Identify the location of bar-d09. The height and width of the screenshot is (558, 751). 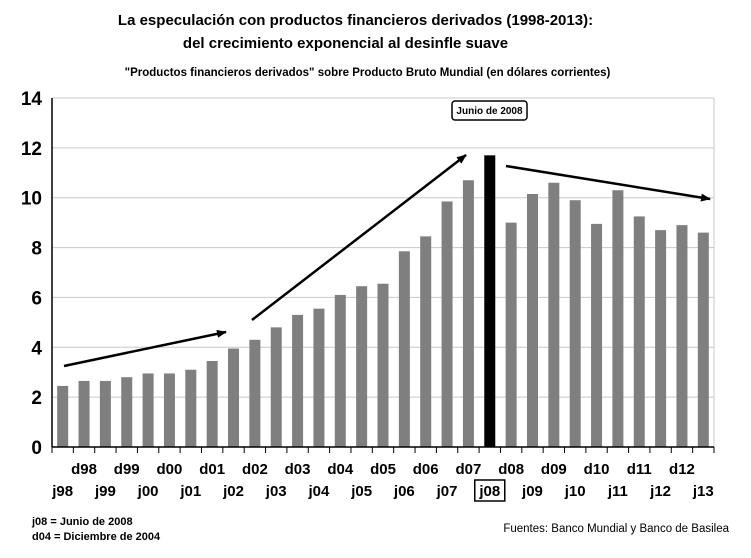
(554, 314).